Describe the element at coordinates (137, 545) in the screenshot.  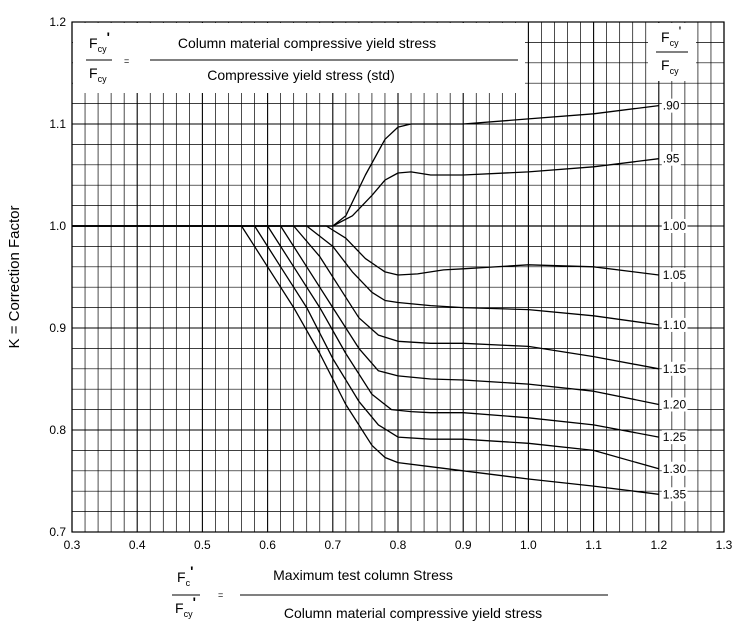
I see `x-tick-label: 0.4` at that location.